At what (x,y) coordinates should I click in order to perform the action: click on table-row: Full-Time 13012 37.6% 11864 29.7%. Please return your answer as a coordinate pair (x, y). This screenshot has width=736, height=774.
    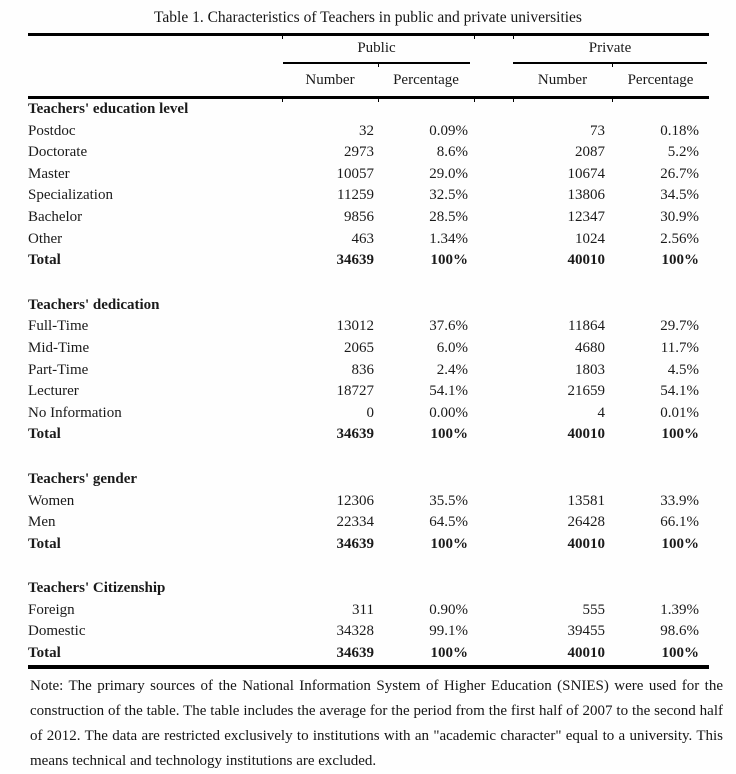
    Looking at the image, I should click on (368, 327).